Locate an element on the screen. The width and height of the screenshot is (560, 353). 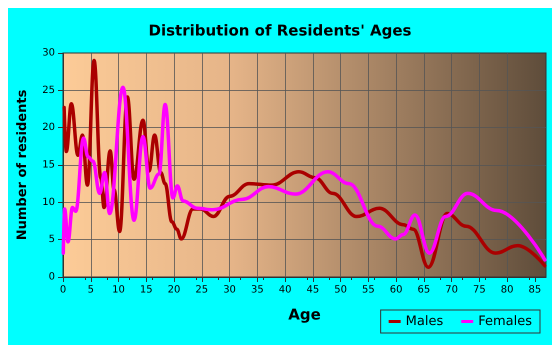
y-tick-label: 25 is located at coordinates (48, 90).